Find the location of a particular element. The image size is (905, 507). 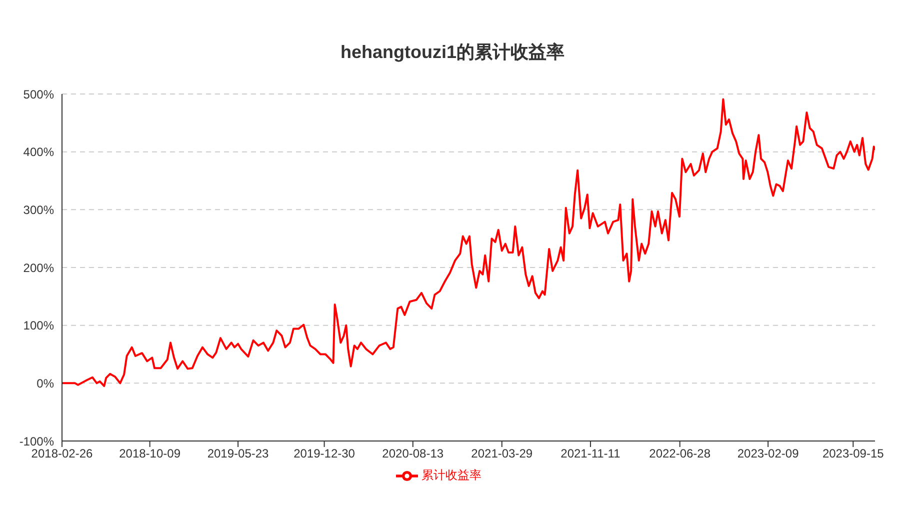

legend-label: 累计收益率 is located at coordinates (452, 475).